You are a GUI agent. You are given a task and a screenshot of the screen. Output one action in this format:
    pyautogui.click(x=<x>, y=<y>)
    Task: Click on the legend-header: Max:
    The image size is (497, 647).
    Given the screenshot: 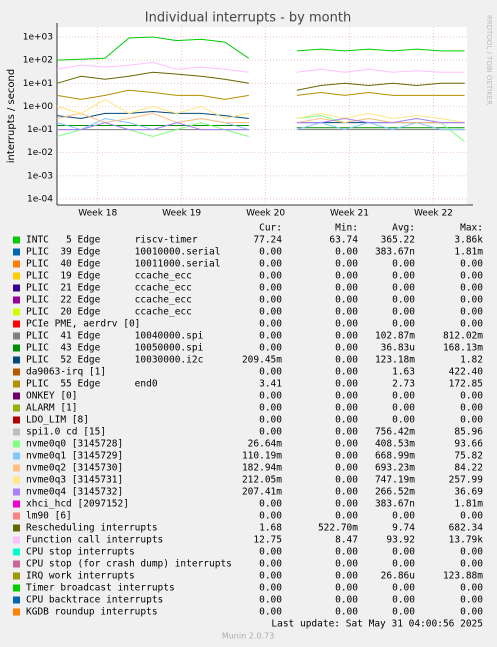 What is the action you would take?
    pyautogui.click(x=471, y=228)
    